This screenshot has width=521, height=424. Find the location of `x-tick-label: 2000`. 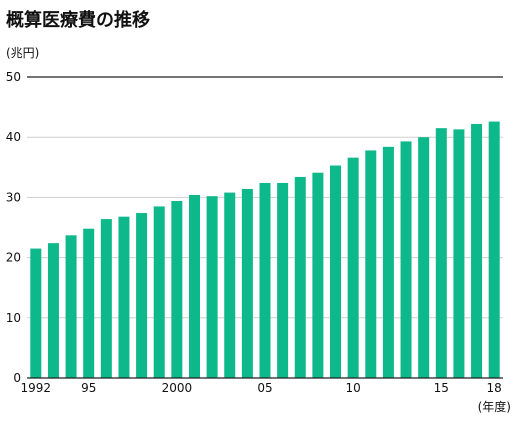

x-tick-label: 2000 is located at coordinates (177, 388).